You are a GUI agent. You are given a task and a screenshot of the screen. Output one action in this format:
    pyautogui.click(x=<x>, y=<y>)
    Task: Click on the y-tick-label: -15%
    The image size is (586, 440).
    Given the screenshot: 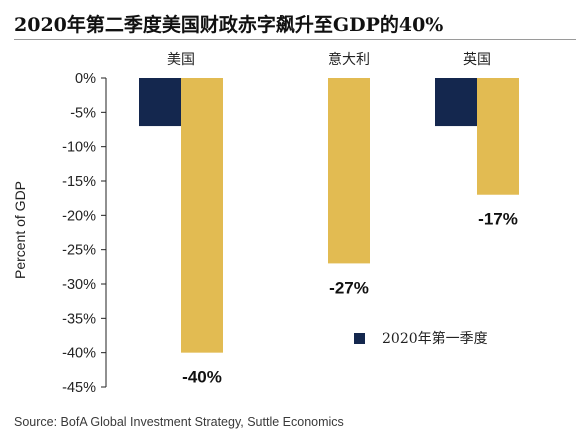 What is the action you would take?
    pyautogui.click(x=79, y=182)
    